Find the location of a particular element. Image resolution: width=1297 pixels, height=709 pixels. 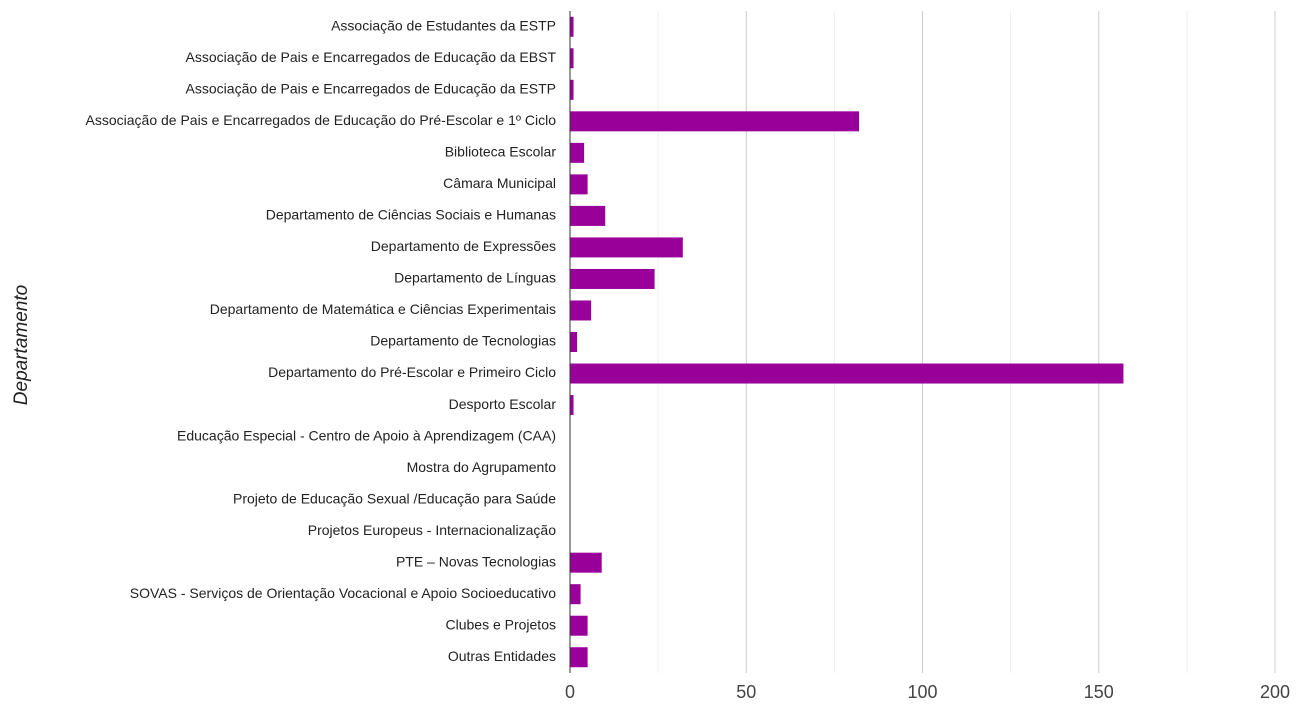

y-axis-label: Departamento is located at coordinates (21, 345).